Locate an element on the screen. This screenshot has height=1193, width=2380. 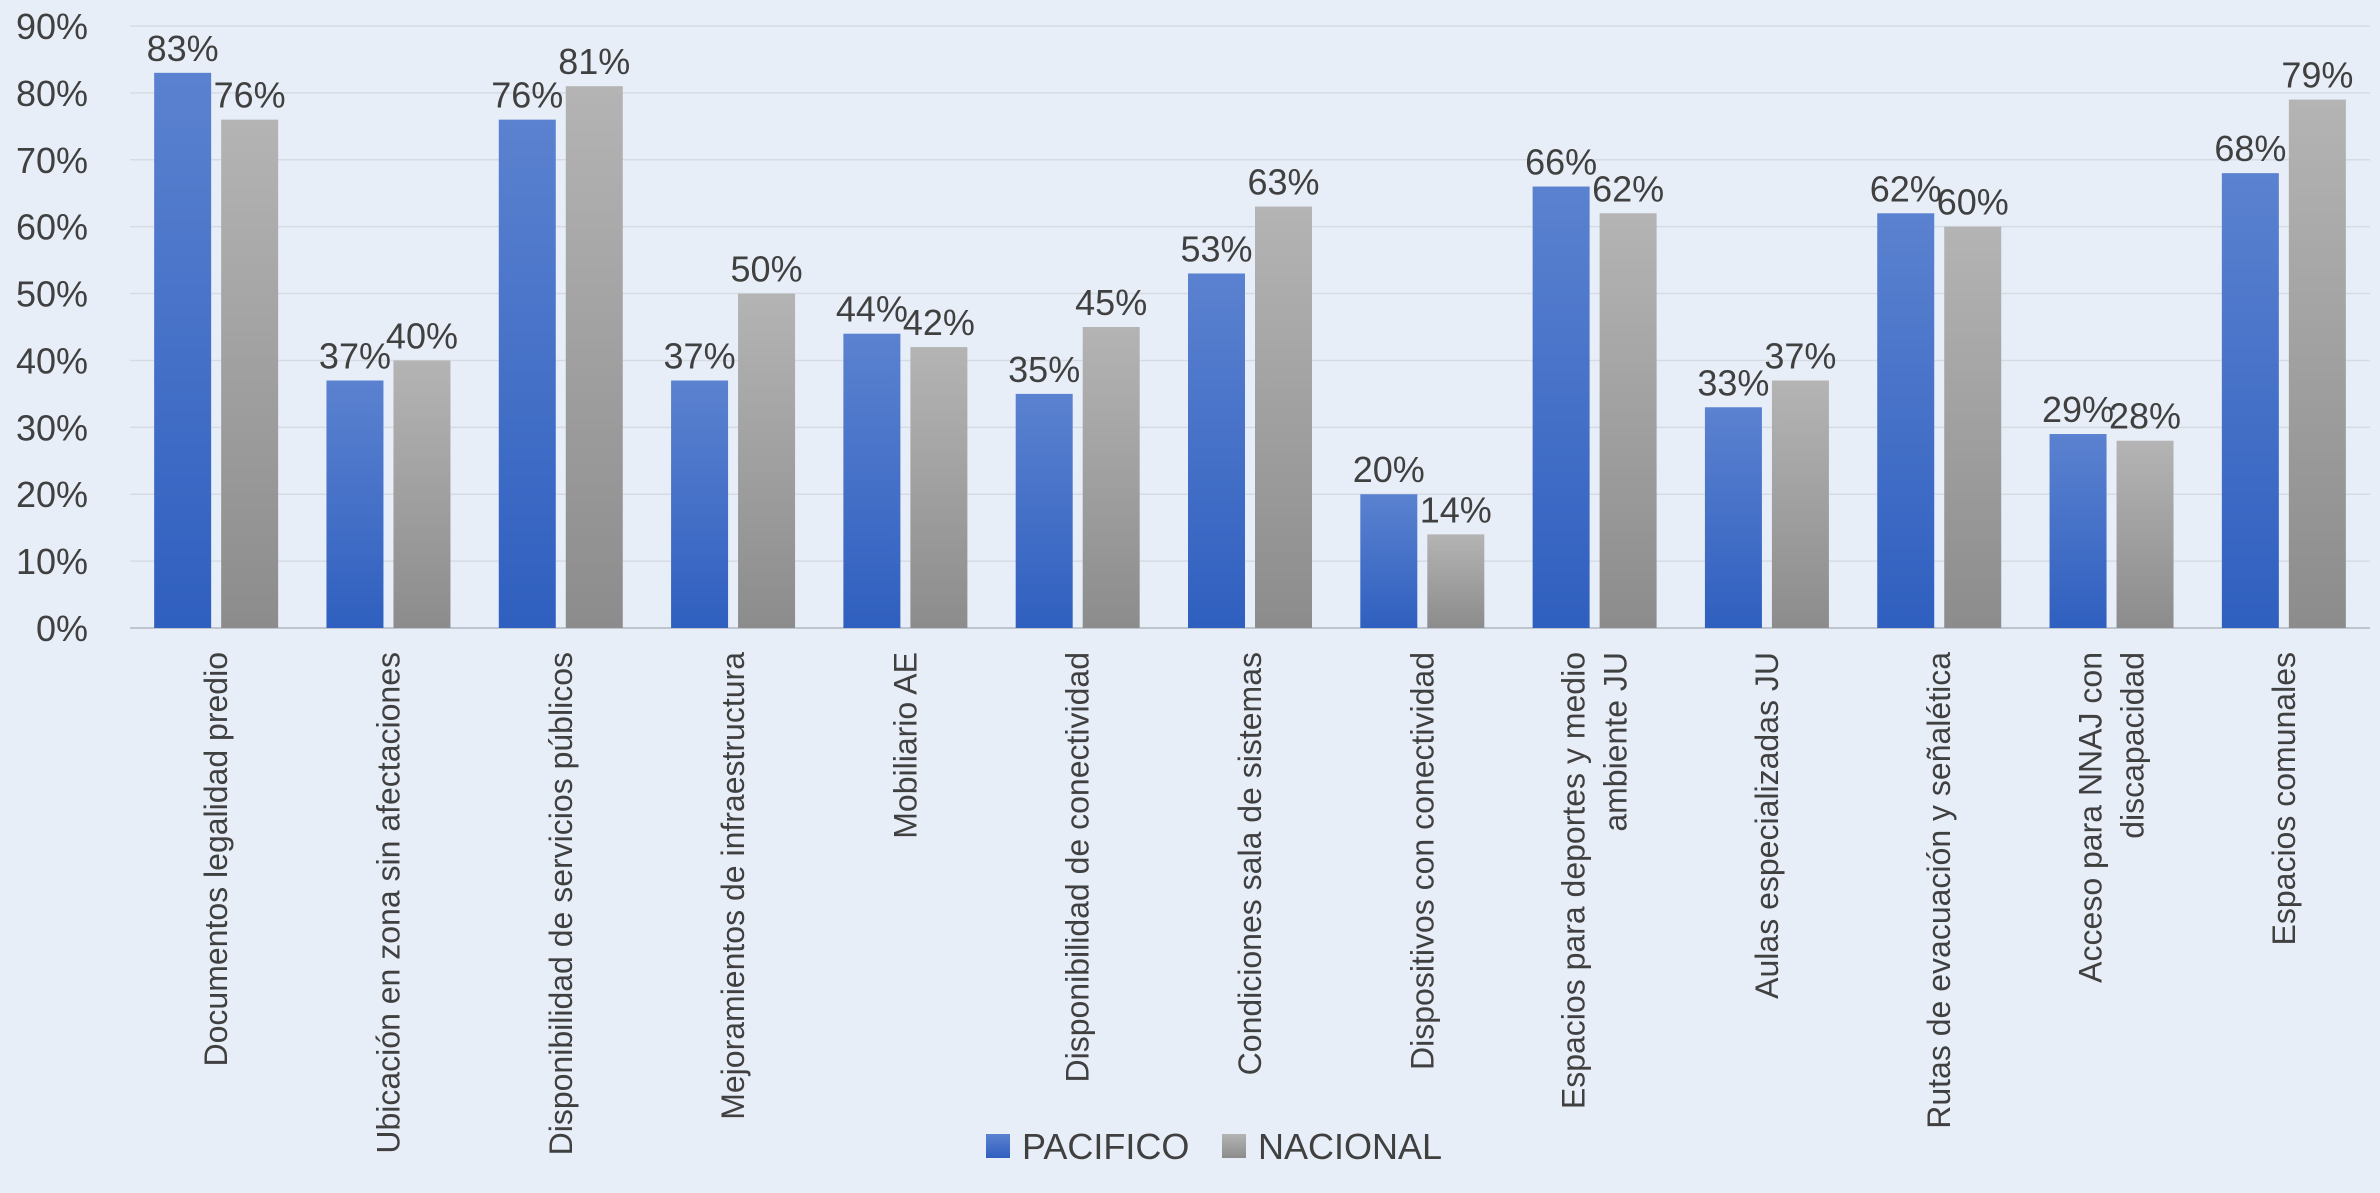
data-label: 50% is located at coordinates (767, 269).